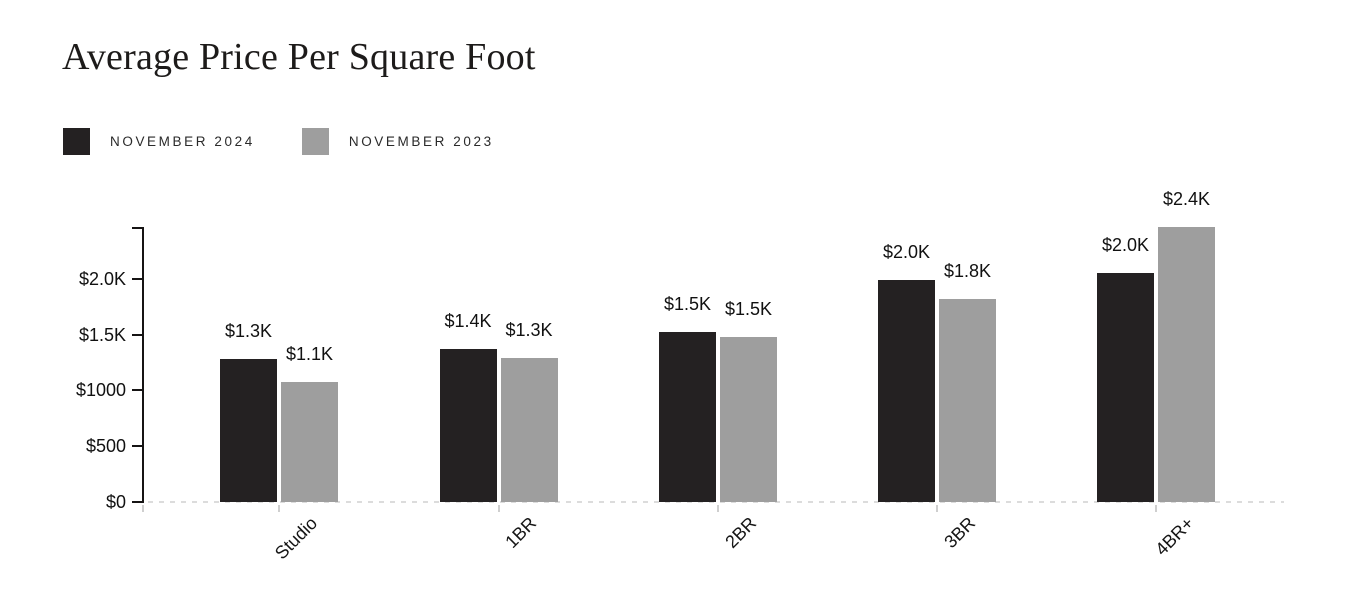  Describe the element at coordinates (716, 502) in the screenshot. I see `x-axis-baseline` at that location.